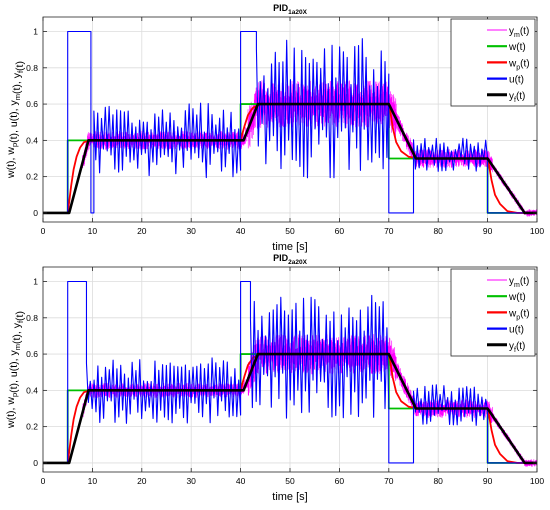 Image resolution: width=550 pixels, height=510 pixels. What do you see at coordinates (290, 259) in the screenshot?
I see `chart-title: PID2a20X` at bounding box center [290, 259].